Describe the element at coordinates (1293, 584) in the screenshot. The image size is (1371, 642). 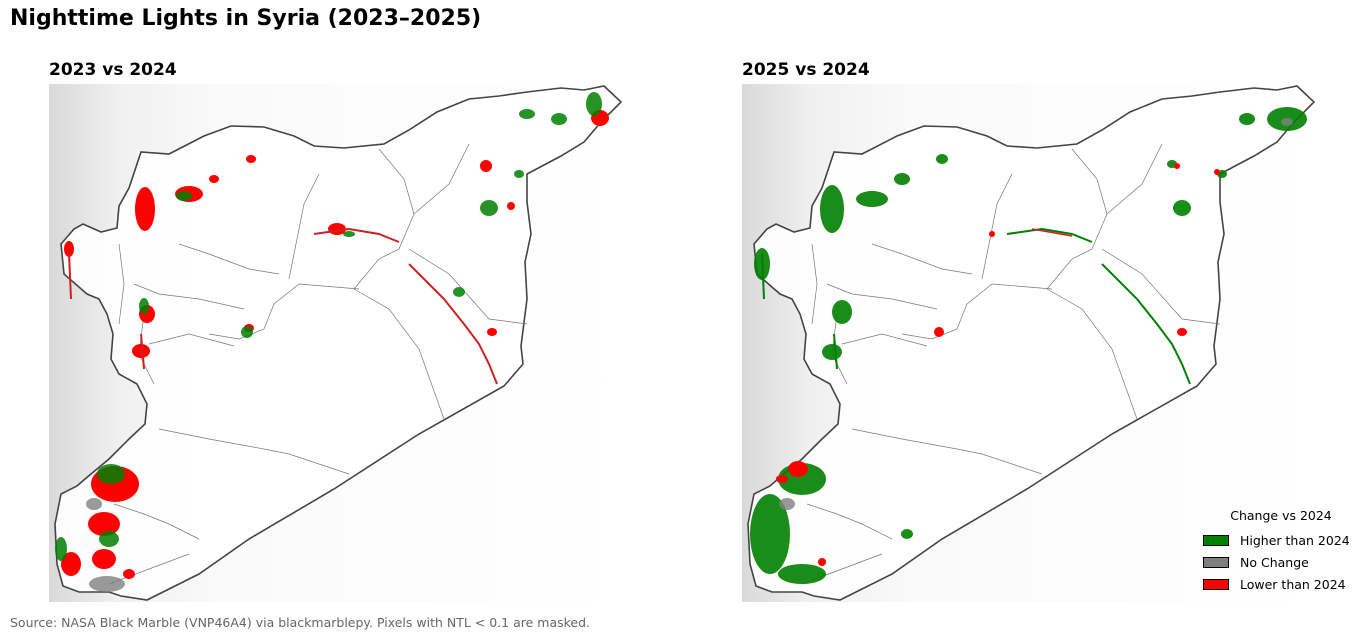
I see `legend-label-lower: Lower than 2024` at that location.